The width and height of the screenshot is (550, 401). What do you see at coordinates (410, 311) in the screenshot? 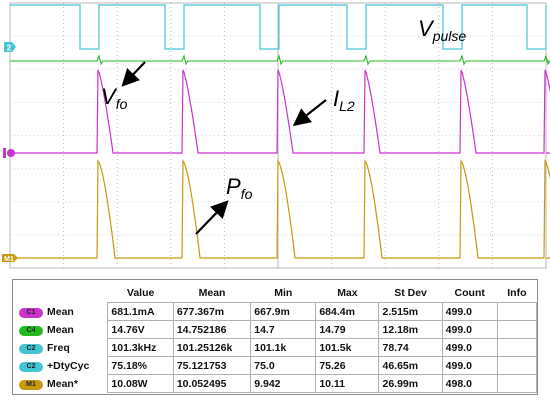
I see `measurement-stdev: 2.515m` at bounding box center [410, 311].